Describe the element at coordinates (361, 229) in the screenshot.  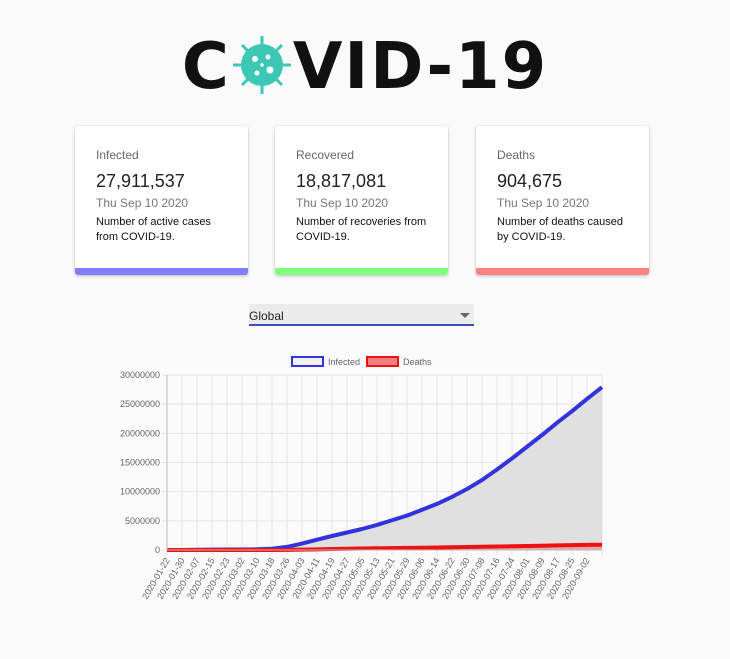
I see `card-text: Number of recoveries from COVID-19.` at that location.